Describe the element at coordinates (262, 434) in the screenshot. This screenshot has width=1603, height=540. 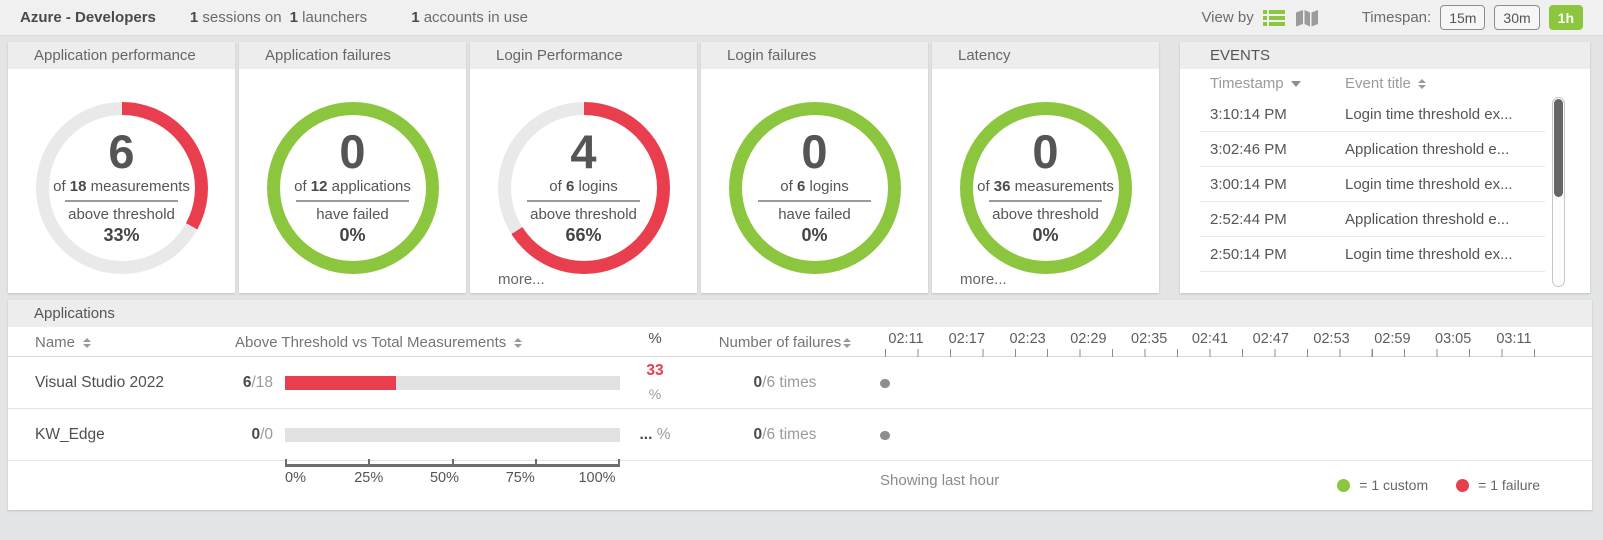
I see `threshold-ratio: 0/0` at that location.